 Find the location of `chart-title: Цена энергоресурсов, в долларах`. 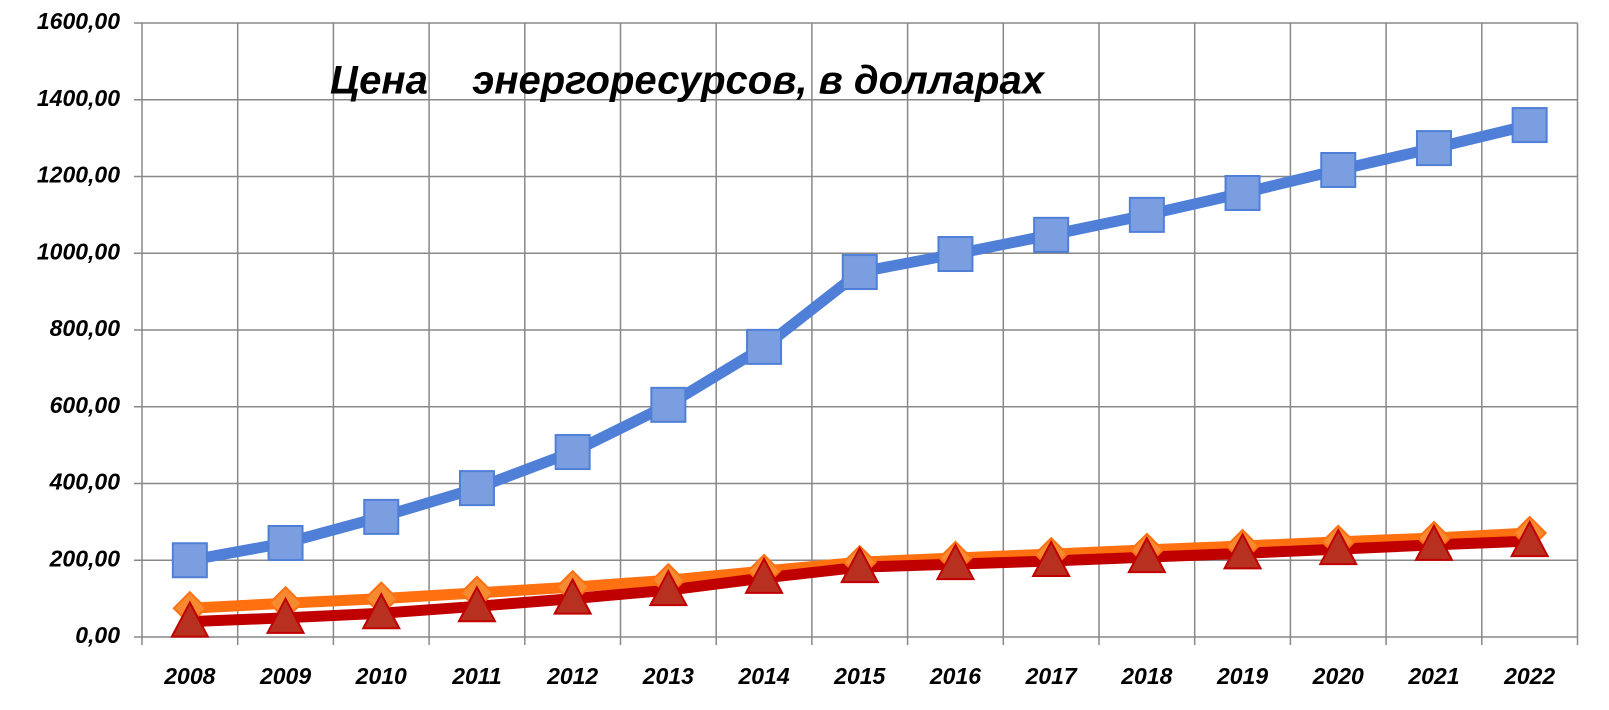

chart-title: Цена энергоресурсов, в долларах is located at coordinates (688, 81).